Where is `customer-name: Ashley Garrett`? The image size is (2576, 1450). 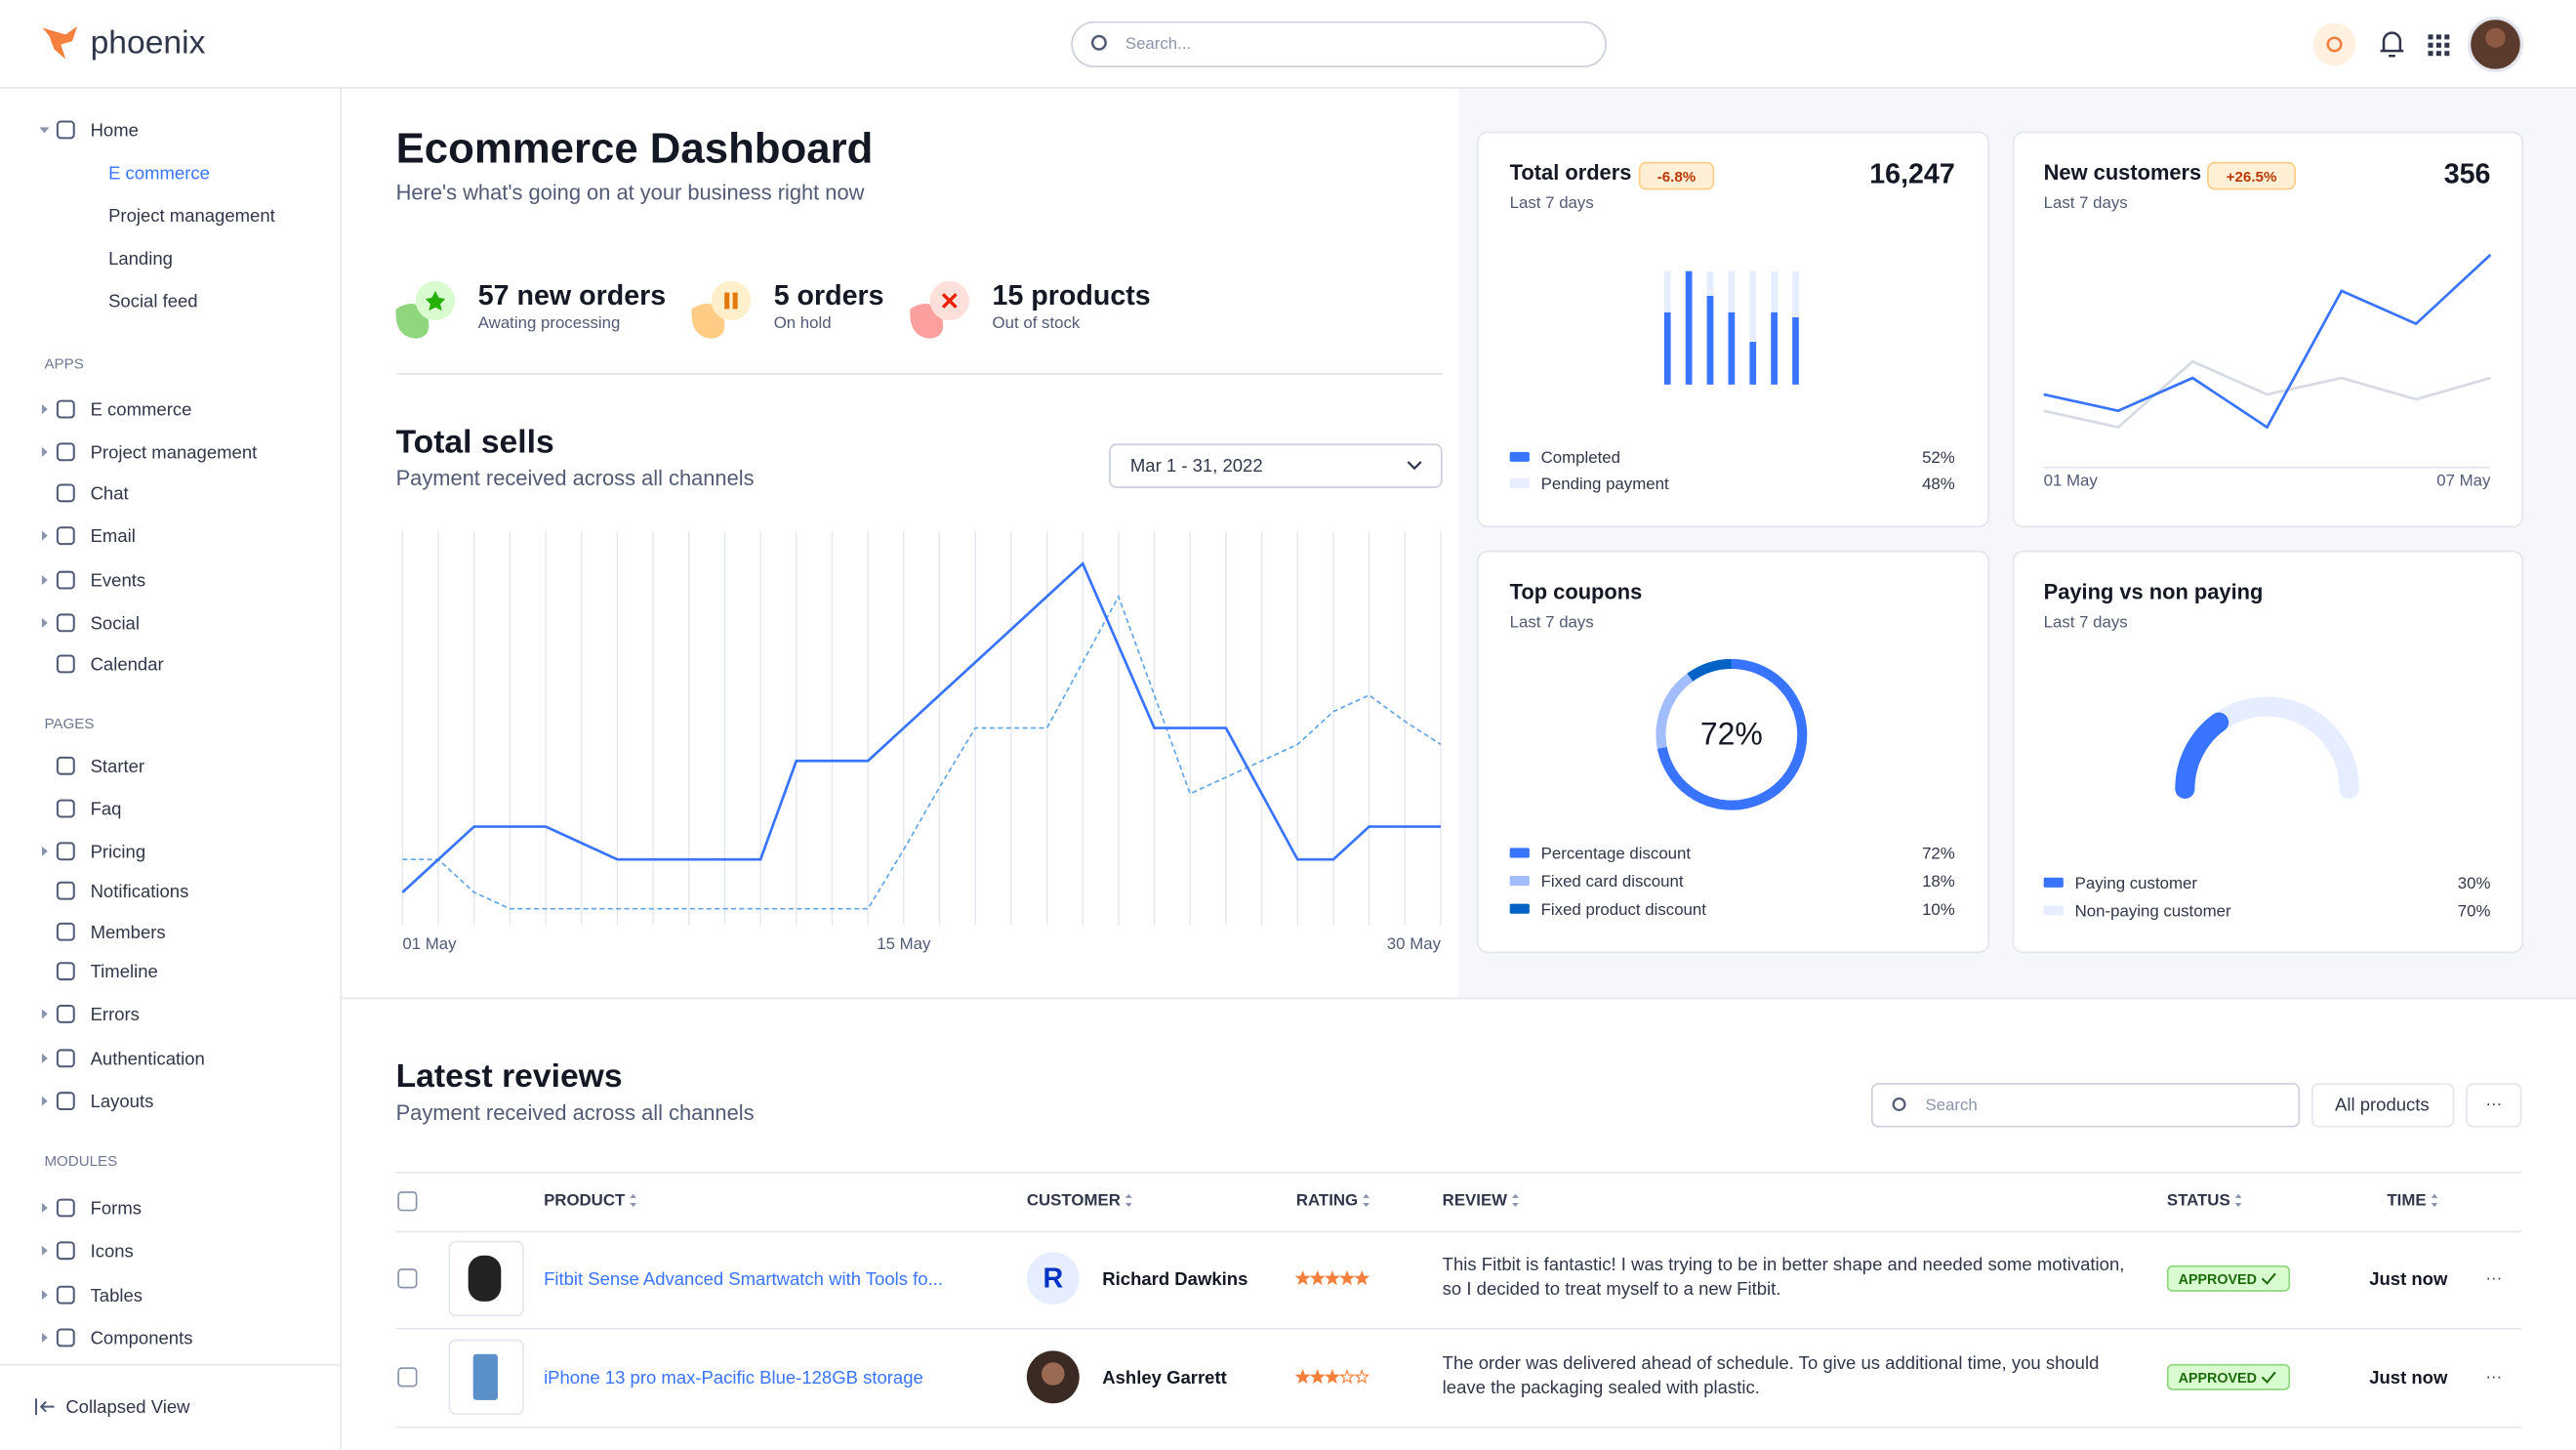 customer-name: Ashley Garrett is located at coordinates (1164, 1377).